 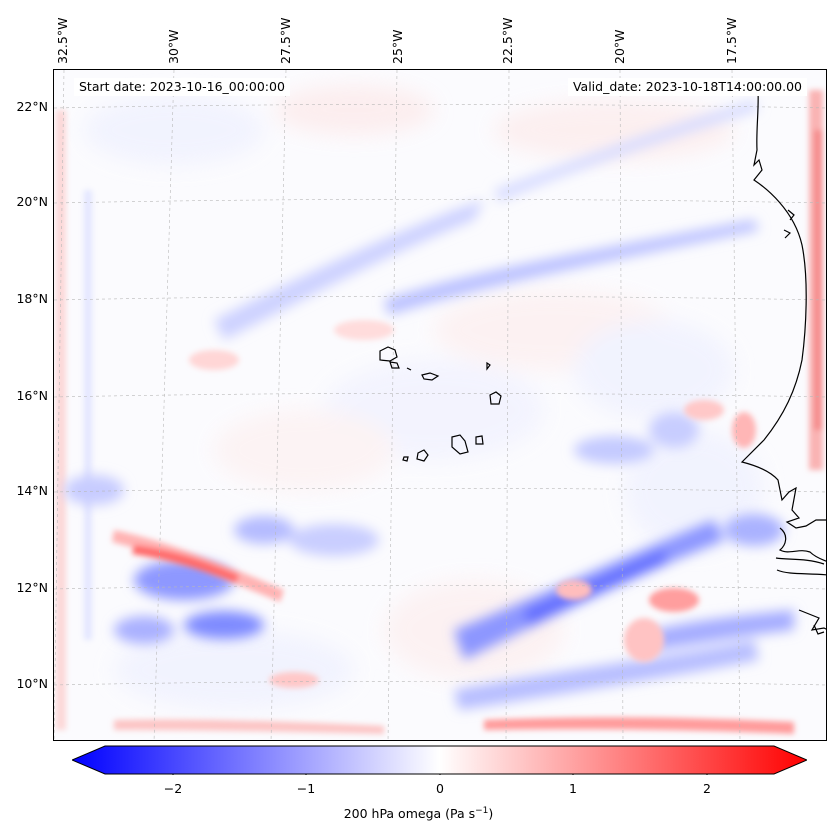 I want to click on lon-label-30w: 30°W, so click(x=173, y=46).